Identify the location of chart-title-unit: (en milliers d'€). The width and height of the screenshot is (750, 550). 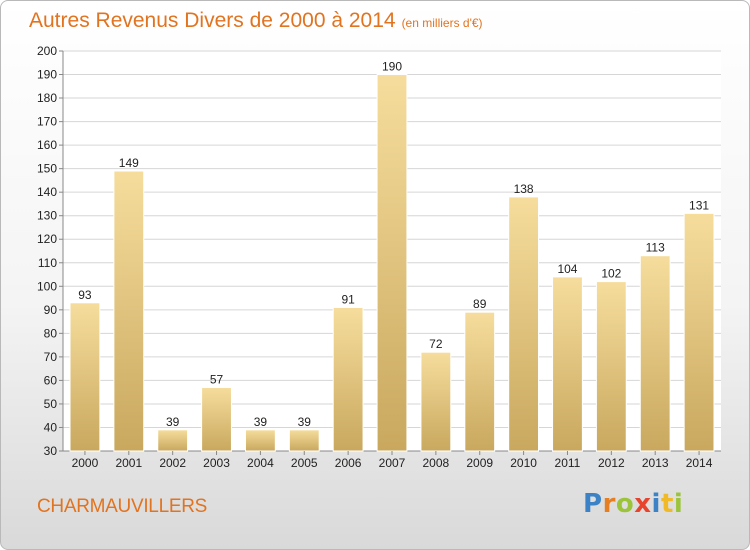
(442, 23).